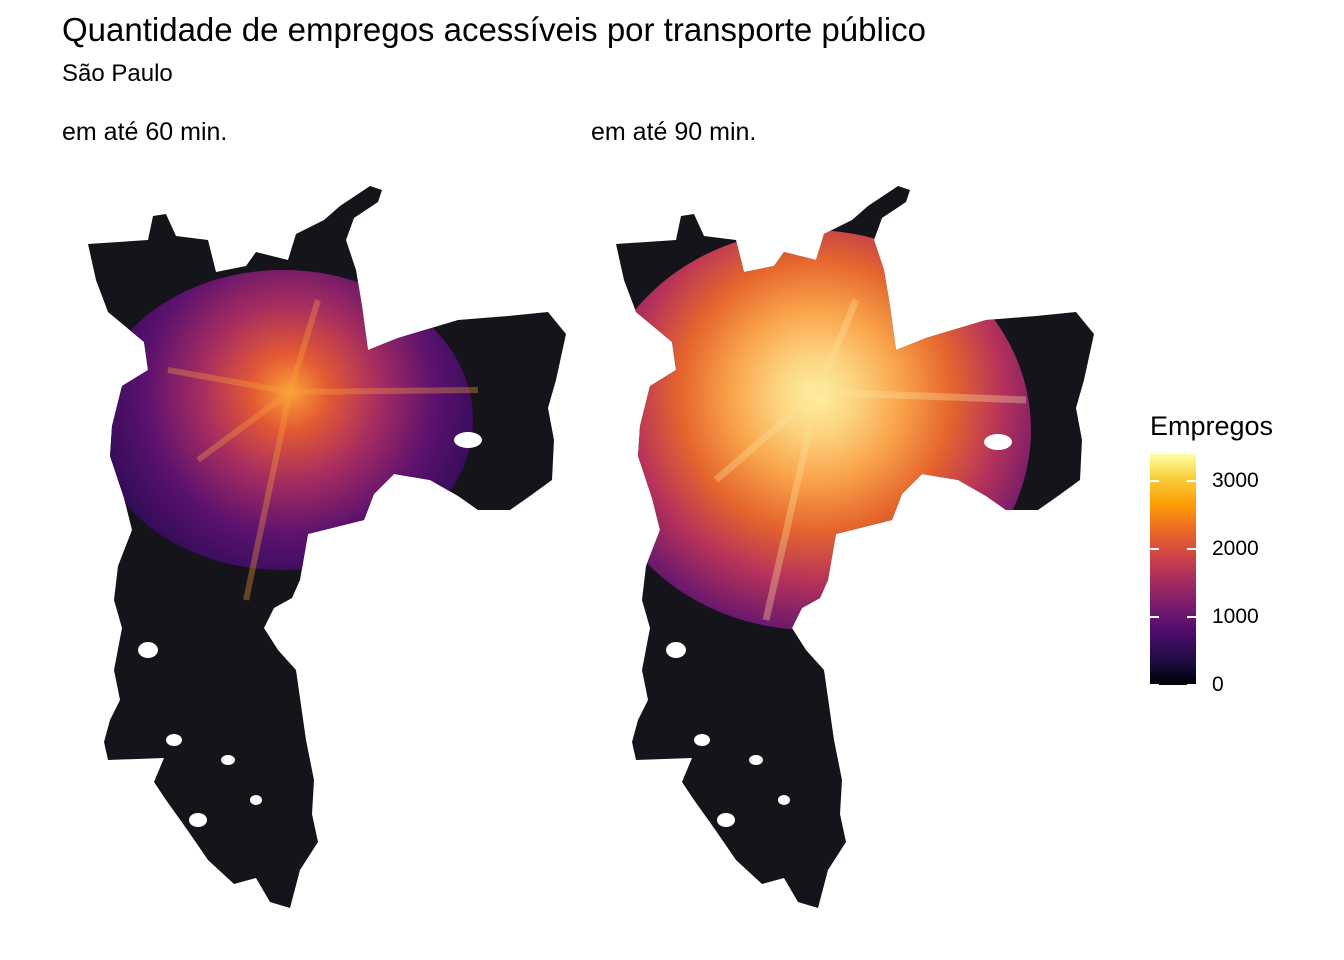 This screenshot has height=960, width=1344. What do you see at coordinates (1235, 481) in the screenshot?
I see `legend-tick-label: 3000` at bounding box center [1235, 481].